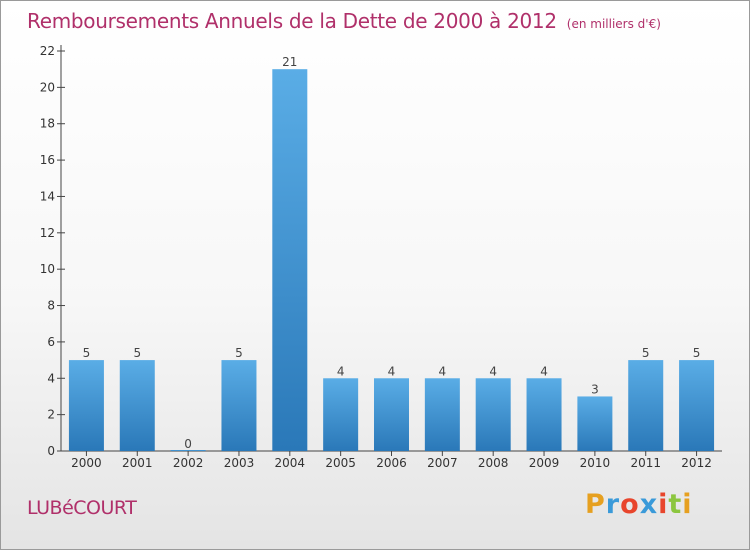 This screenshot has width=750, height=550. I want to click on logo-letter: r, so click(613, 504).